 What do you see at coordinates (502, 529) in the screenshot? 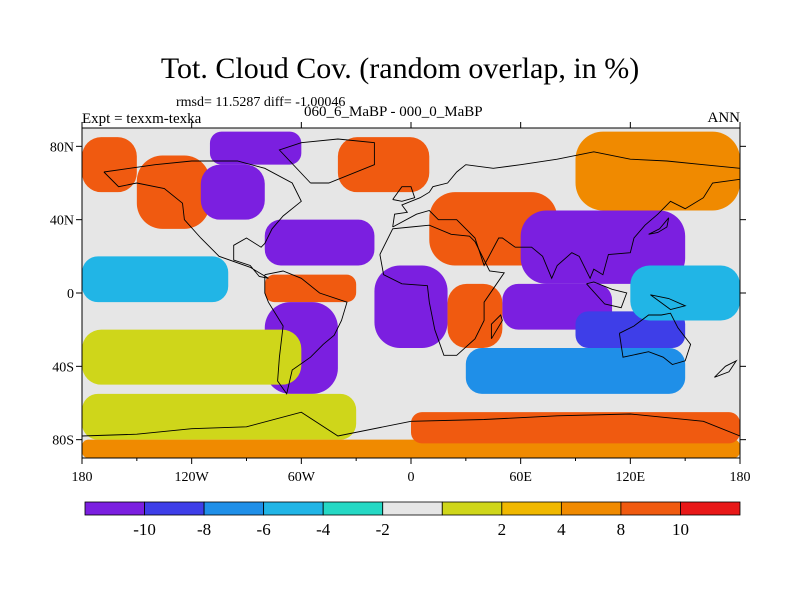
I see `colorbar-label: 2` at bounding box center [502, 529].